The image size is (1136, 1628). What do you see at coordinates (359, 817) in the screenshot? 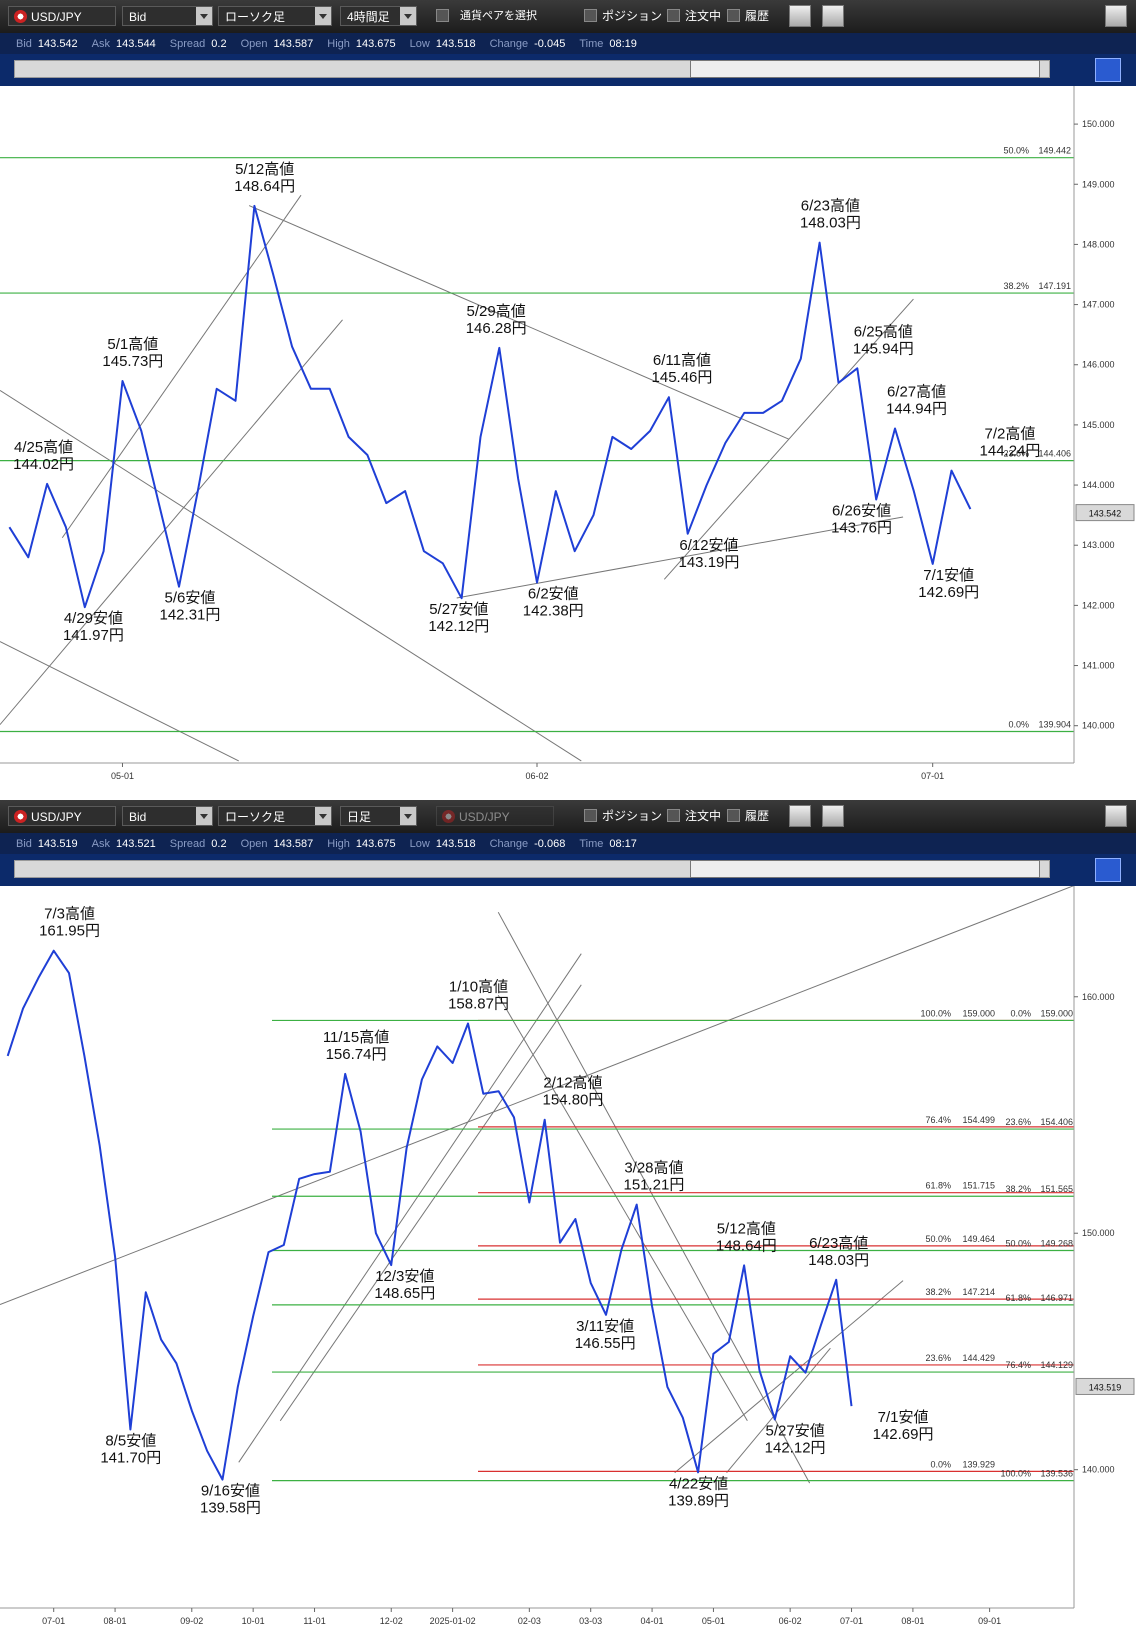
I see `dropdown-label: 日足` at bounding box center [359, 817].